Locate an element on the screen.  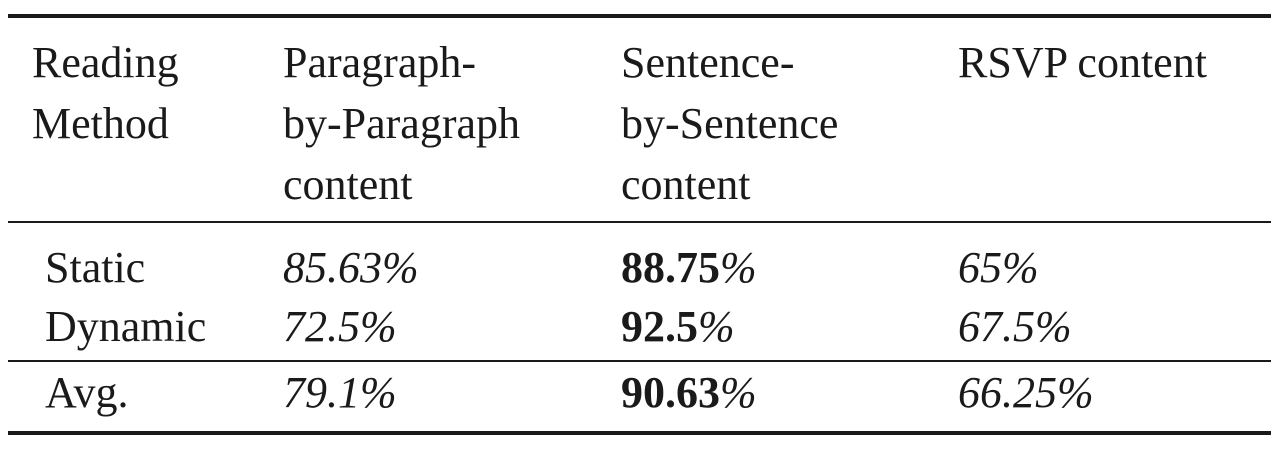
row-label-static: Static is located at coordinates (95, 267).